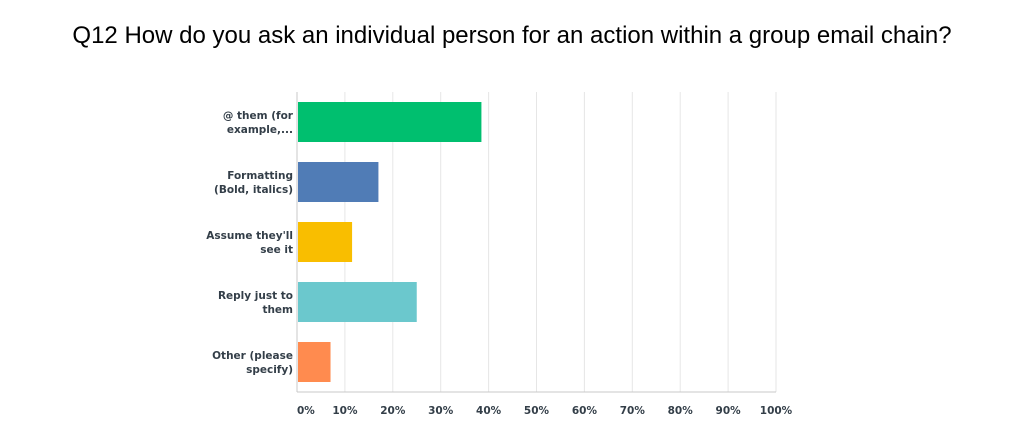  What do you see at coordinates (681, 411) in the screenshot?
I see `x-tick-label: 80%` at bounding box center [681, 411].